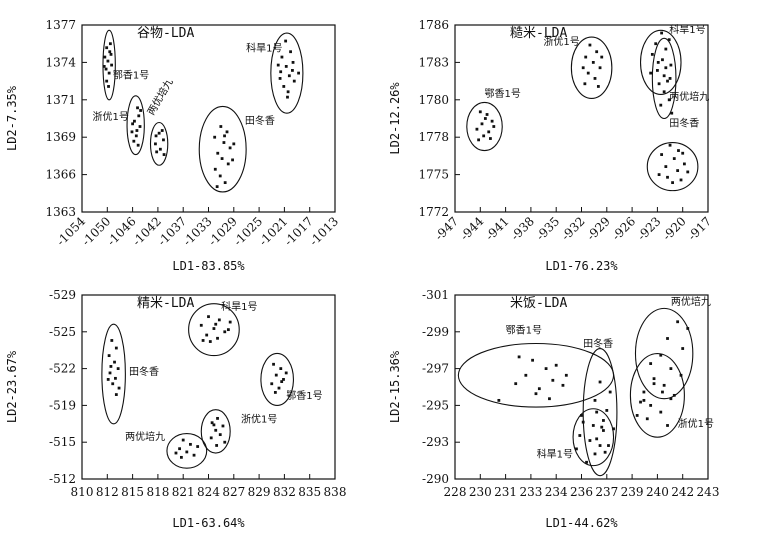 The height and width of the screenshot is (544, 767). I want to click on y-tick-label: -515, so click(62, 442).